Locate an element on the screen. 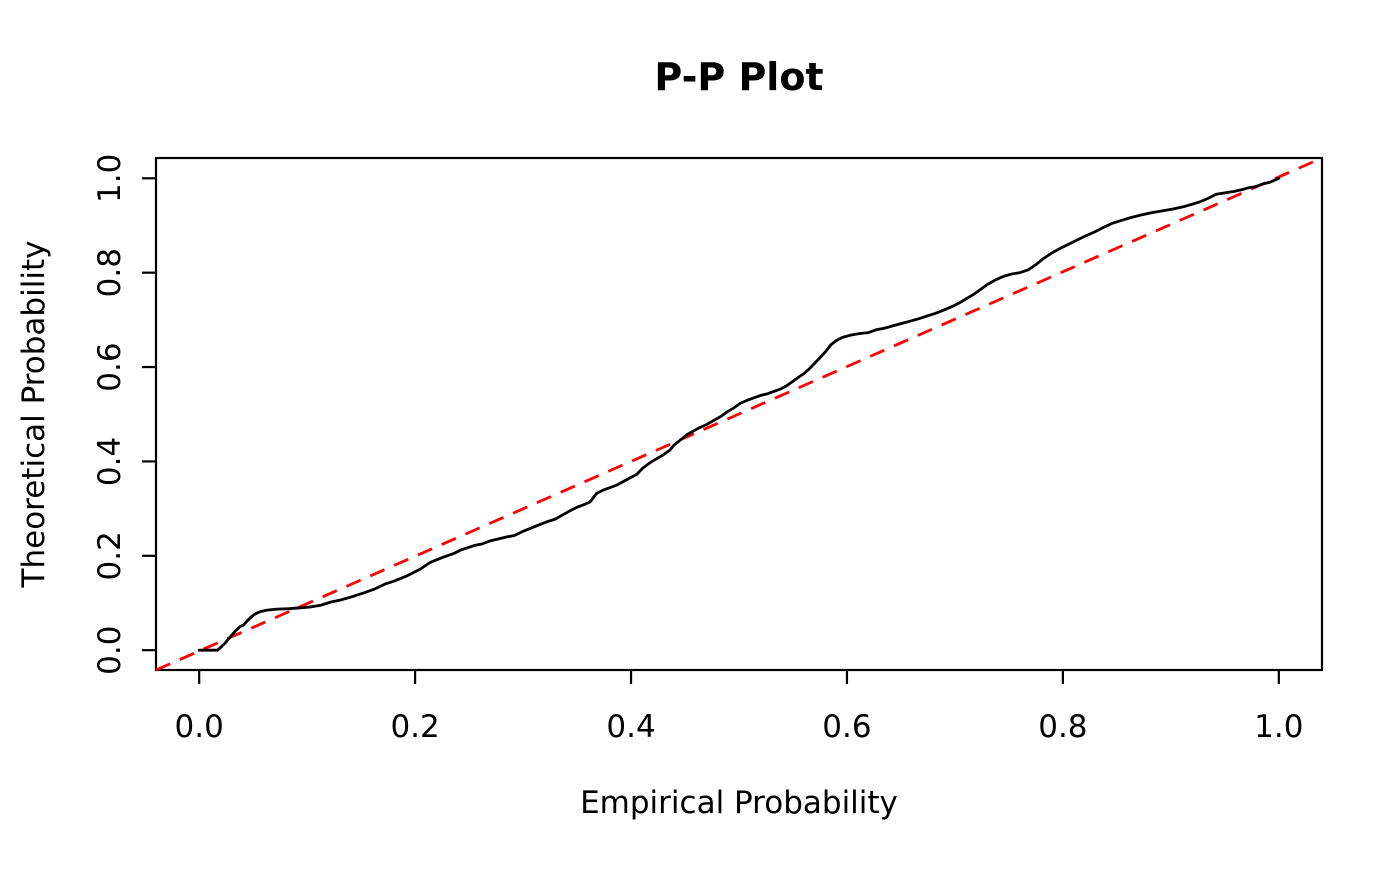 The image size is (1400, 870). y-tick-label: 1.0 is located at coordinates (110, 178).